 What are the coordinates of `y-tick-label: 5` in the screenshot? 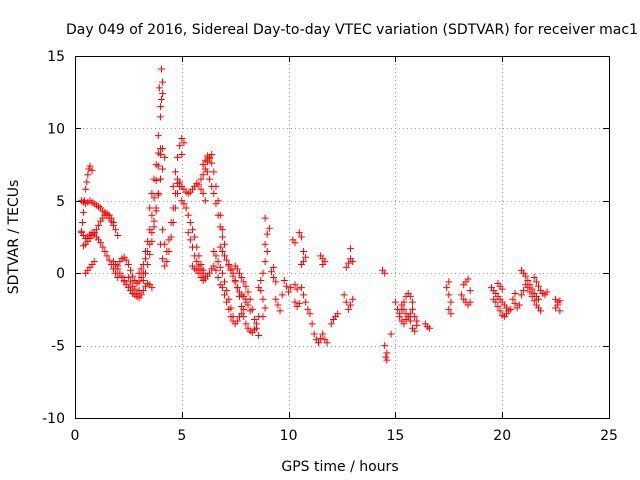 It's located at (60, 202).